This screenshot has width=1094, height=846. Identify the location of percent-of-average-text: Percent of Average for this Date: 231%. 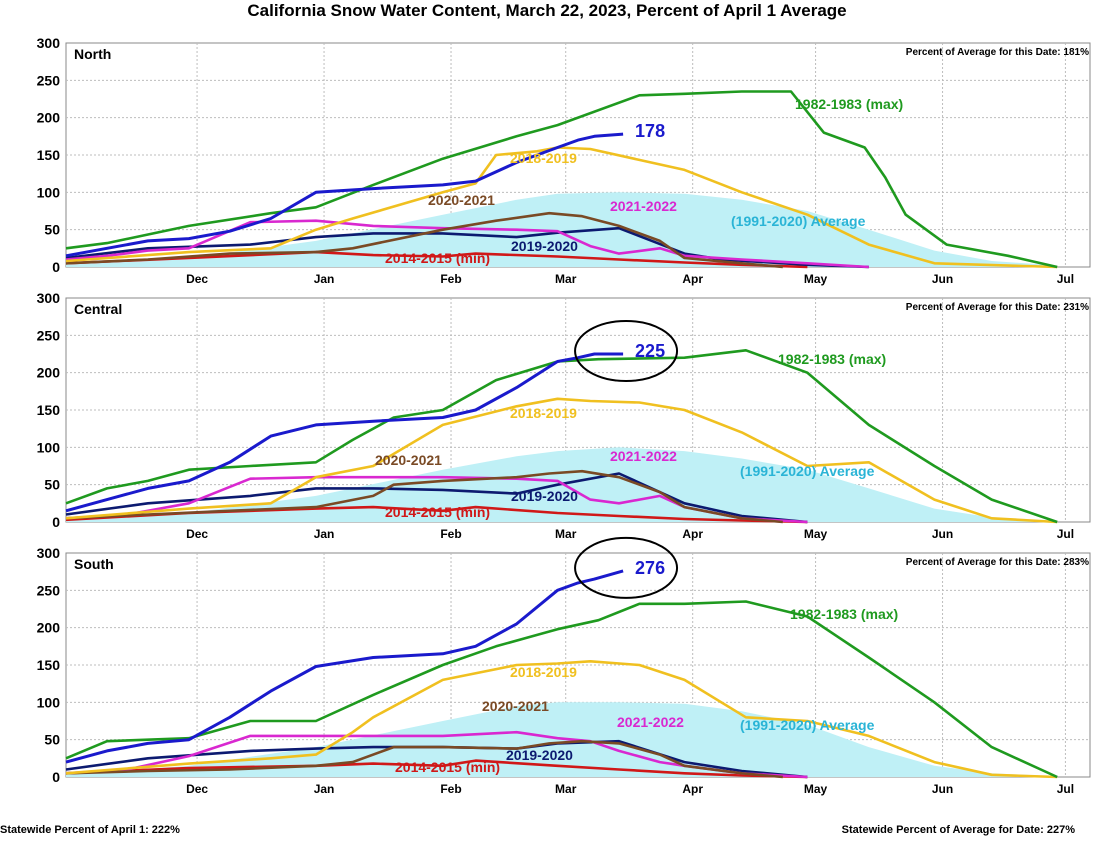
(997, 307).